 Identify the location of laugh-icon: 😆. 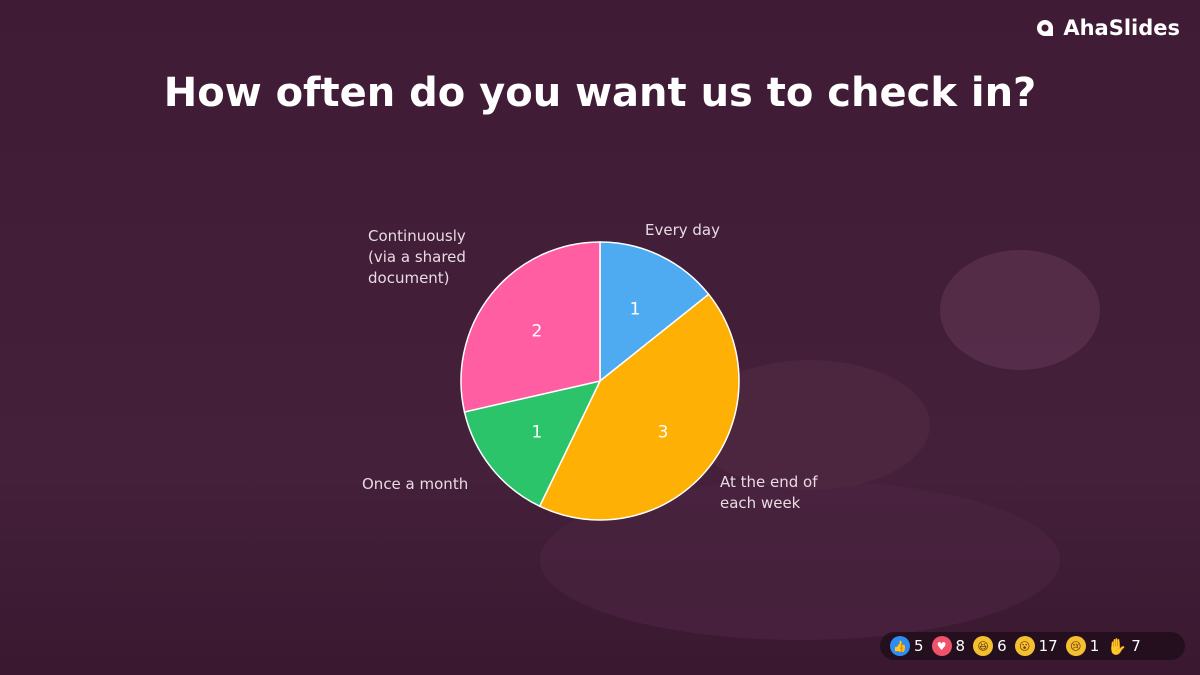
(983, 646).